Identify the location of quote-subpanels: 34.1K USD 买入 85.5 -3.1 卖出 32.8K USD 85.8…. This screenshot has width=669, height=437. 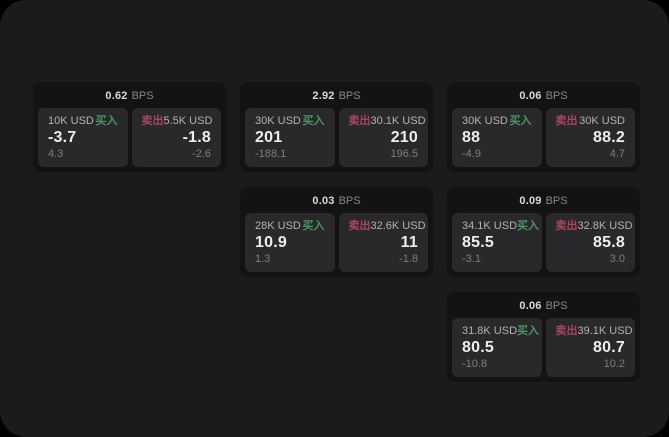
(543, 244).